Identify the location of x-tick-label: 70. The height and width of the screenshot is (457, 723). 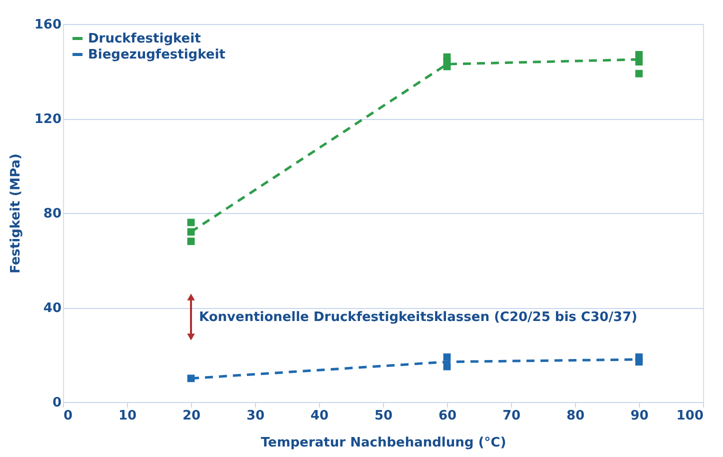
(511, 416).